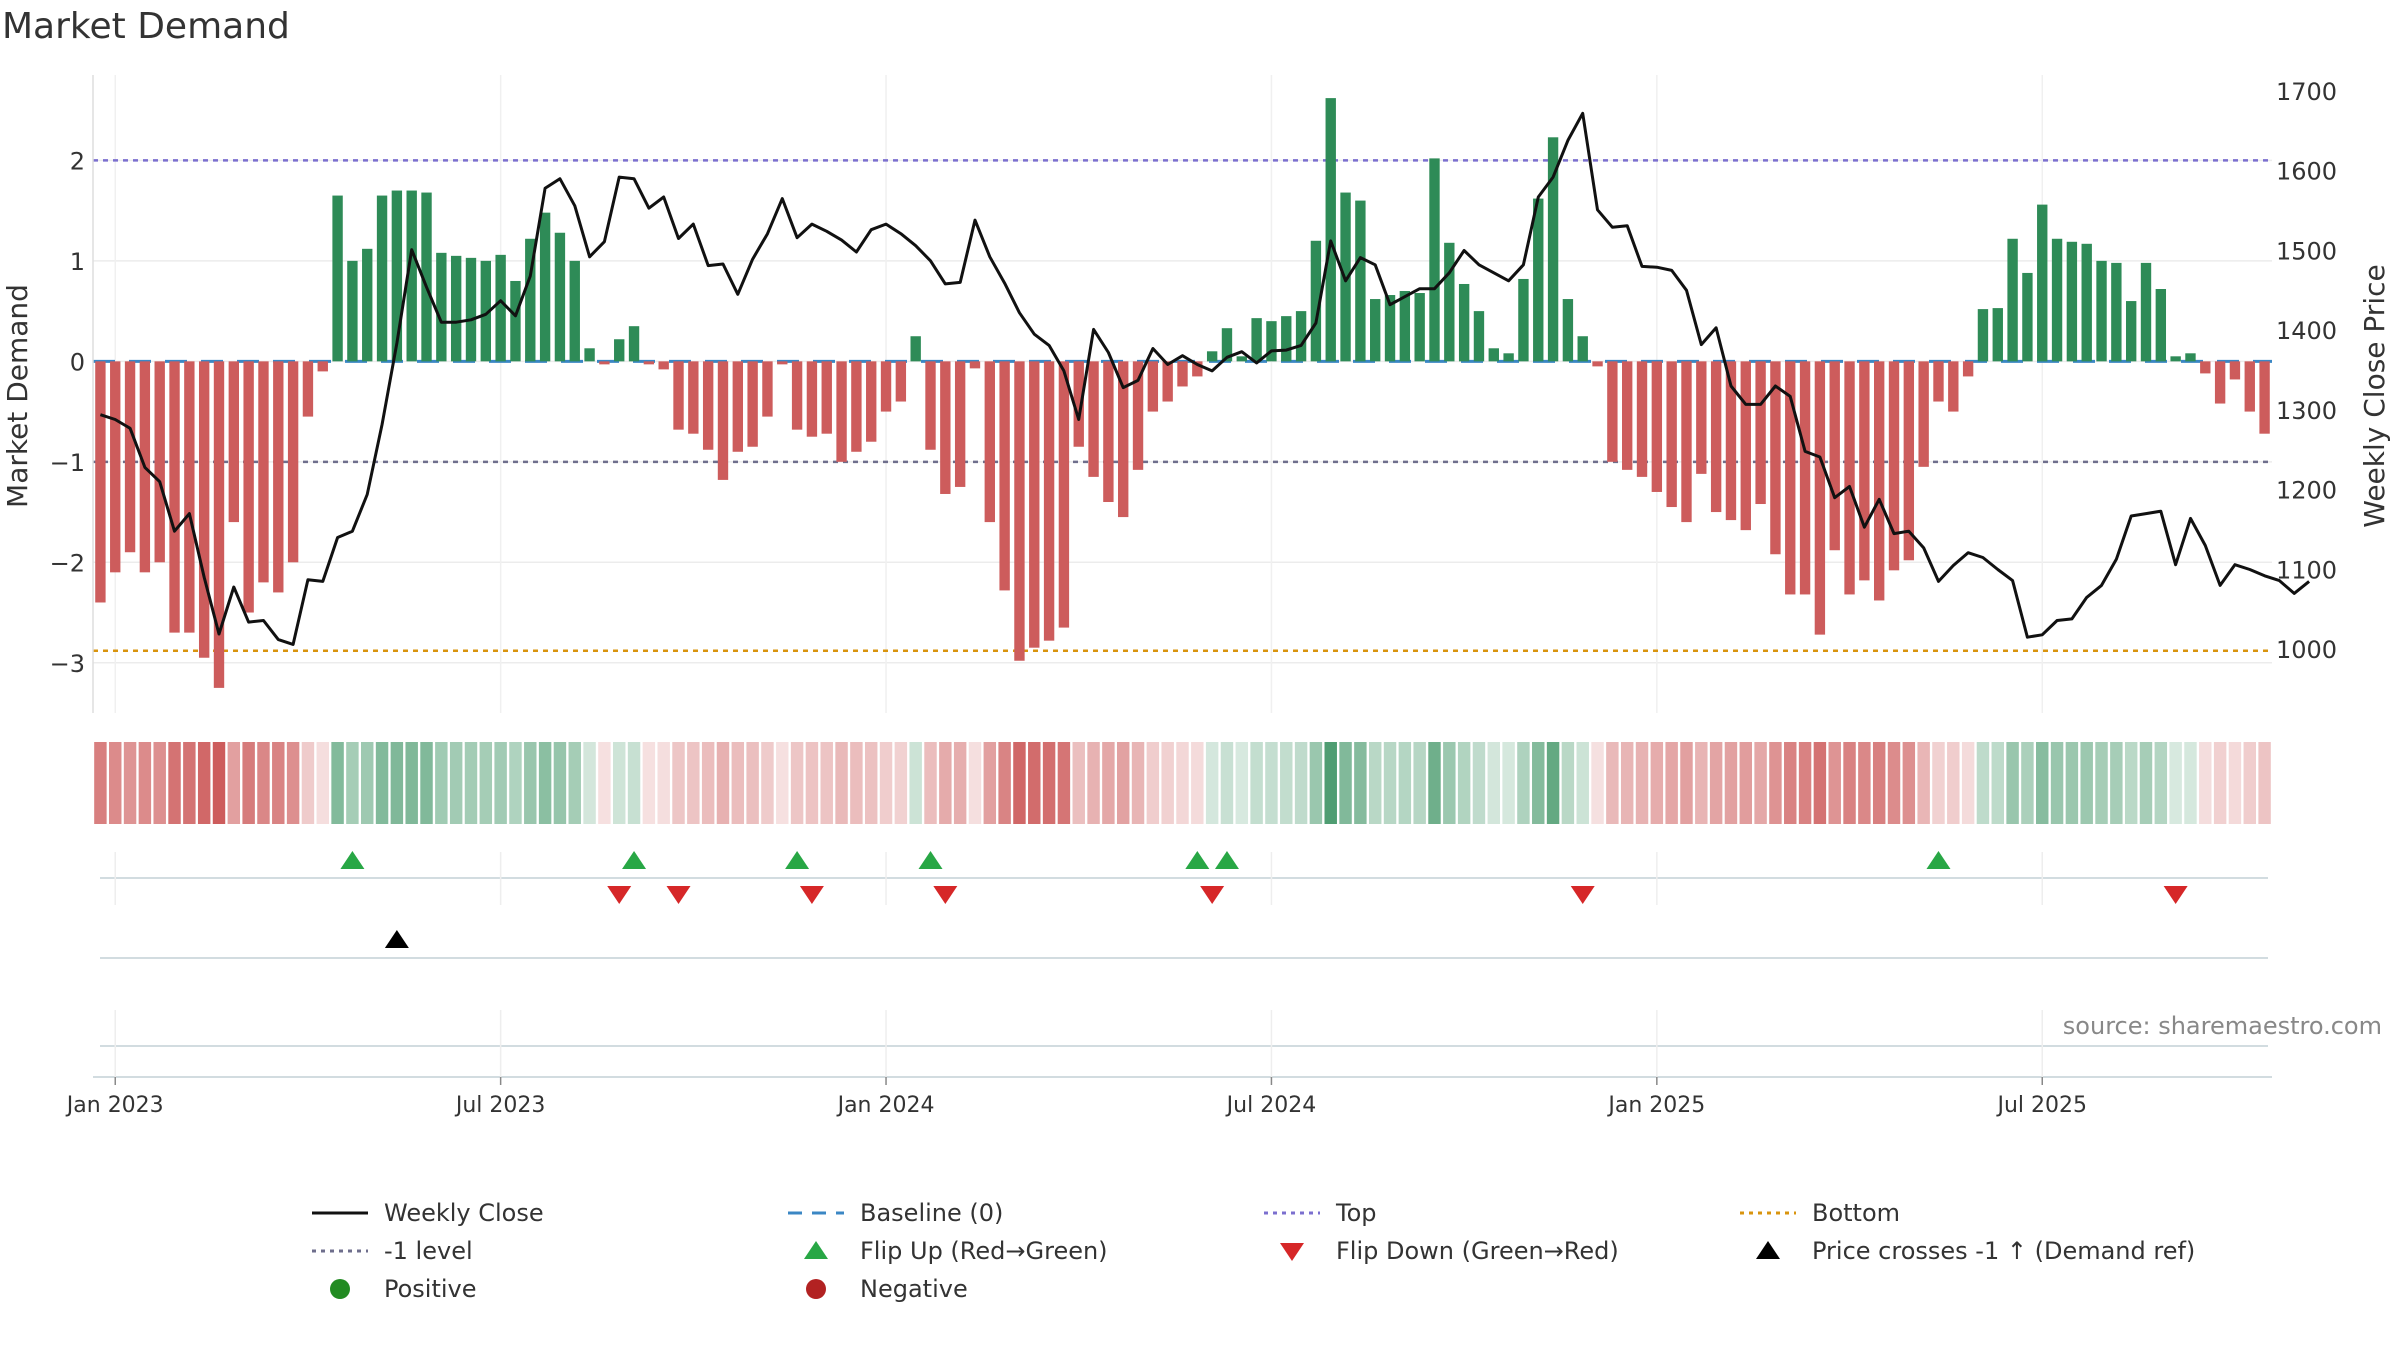 Image resolution: width=2400 pixels, height=1350 pixels. What do you see at coordinates (1182, 783) in the screenshot?
I see `color-strip` at bounding box center [1182, 783].